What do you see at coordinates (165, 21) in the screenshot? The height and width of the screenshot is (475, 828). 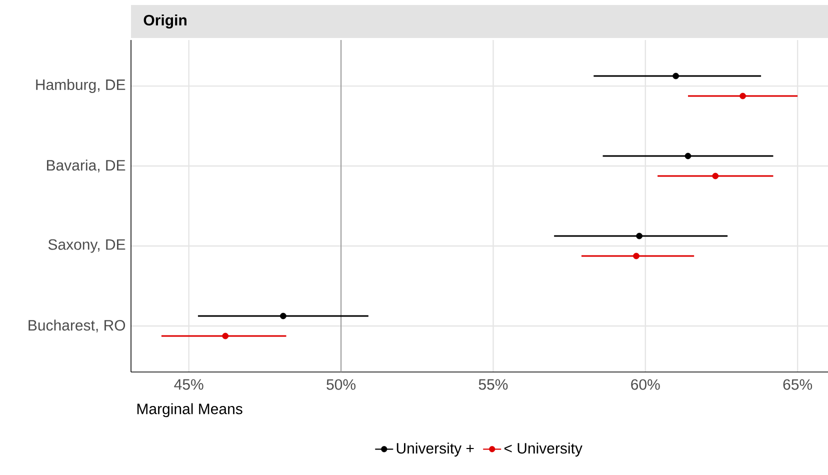 I see `chart-title: Origin` at bounding box center [165, 21].